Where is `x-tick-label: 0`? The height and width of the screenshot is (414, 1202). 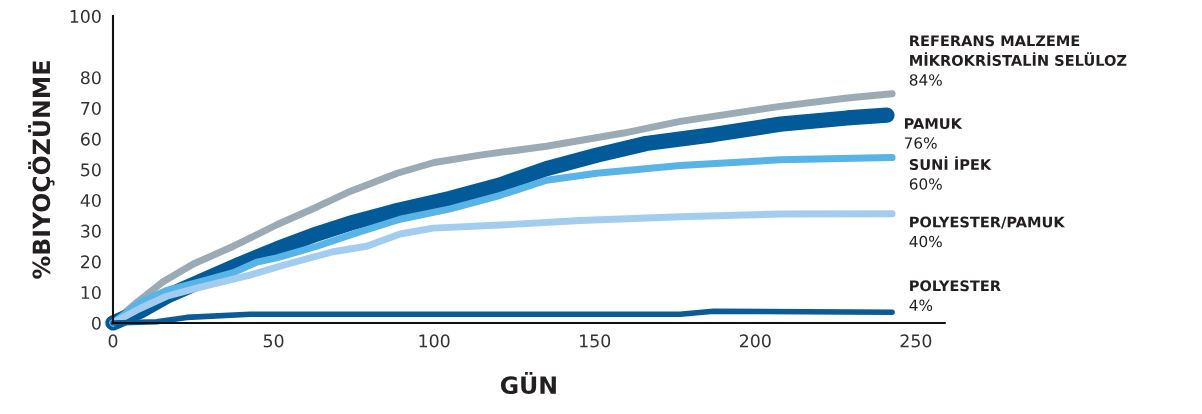 x-tick-label: 0 is located at coordinates (113, 341).